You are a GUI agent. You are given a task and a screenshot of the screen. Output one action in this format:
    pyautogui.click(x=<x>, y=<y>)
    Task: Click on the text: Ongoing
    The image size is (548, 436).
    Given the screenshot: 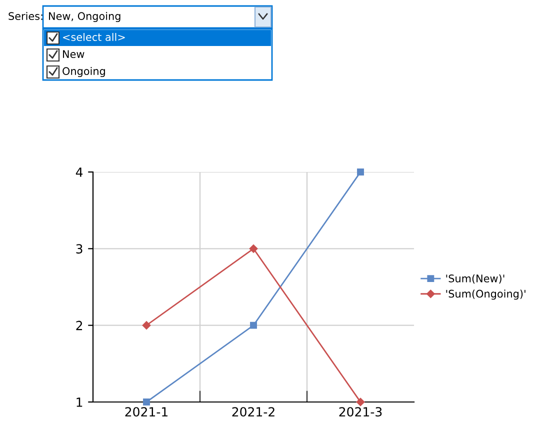 What is the action you would take?
    pyautogui.click(x=83, y=72)
    